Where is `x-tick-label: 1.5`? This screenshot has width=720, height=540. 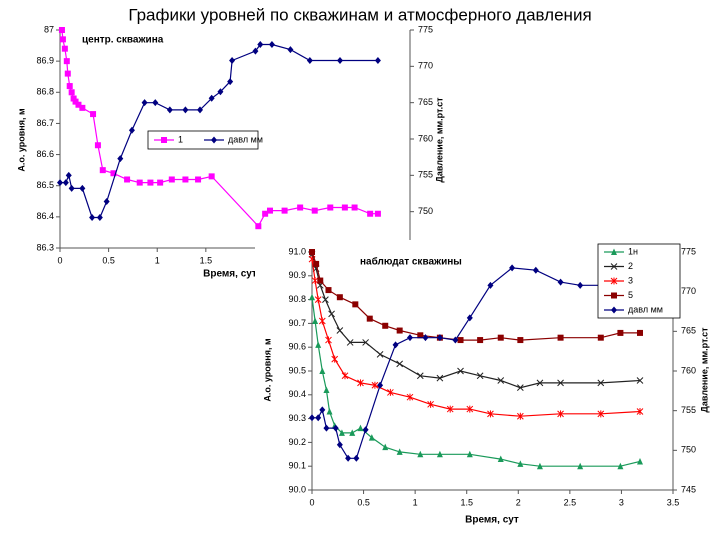 x-tick-label: 1.5 is located at coordinates (206, 260).